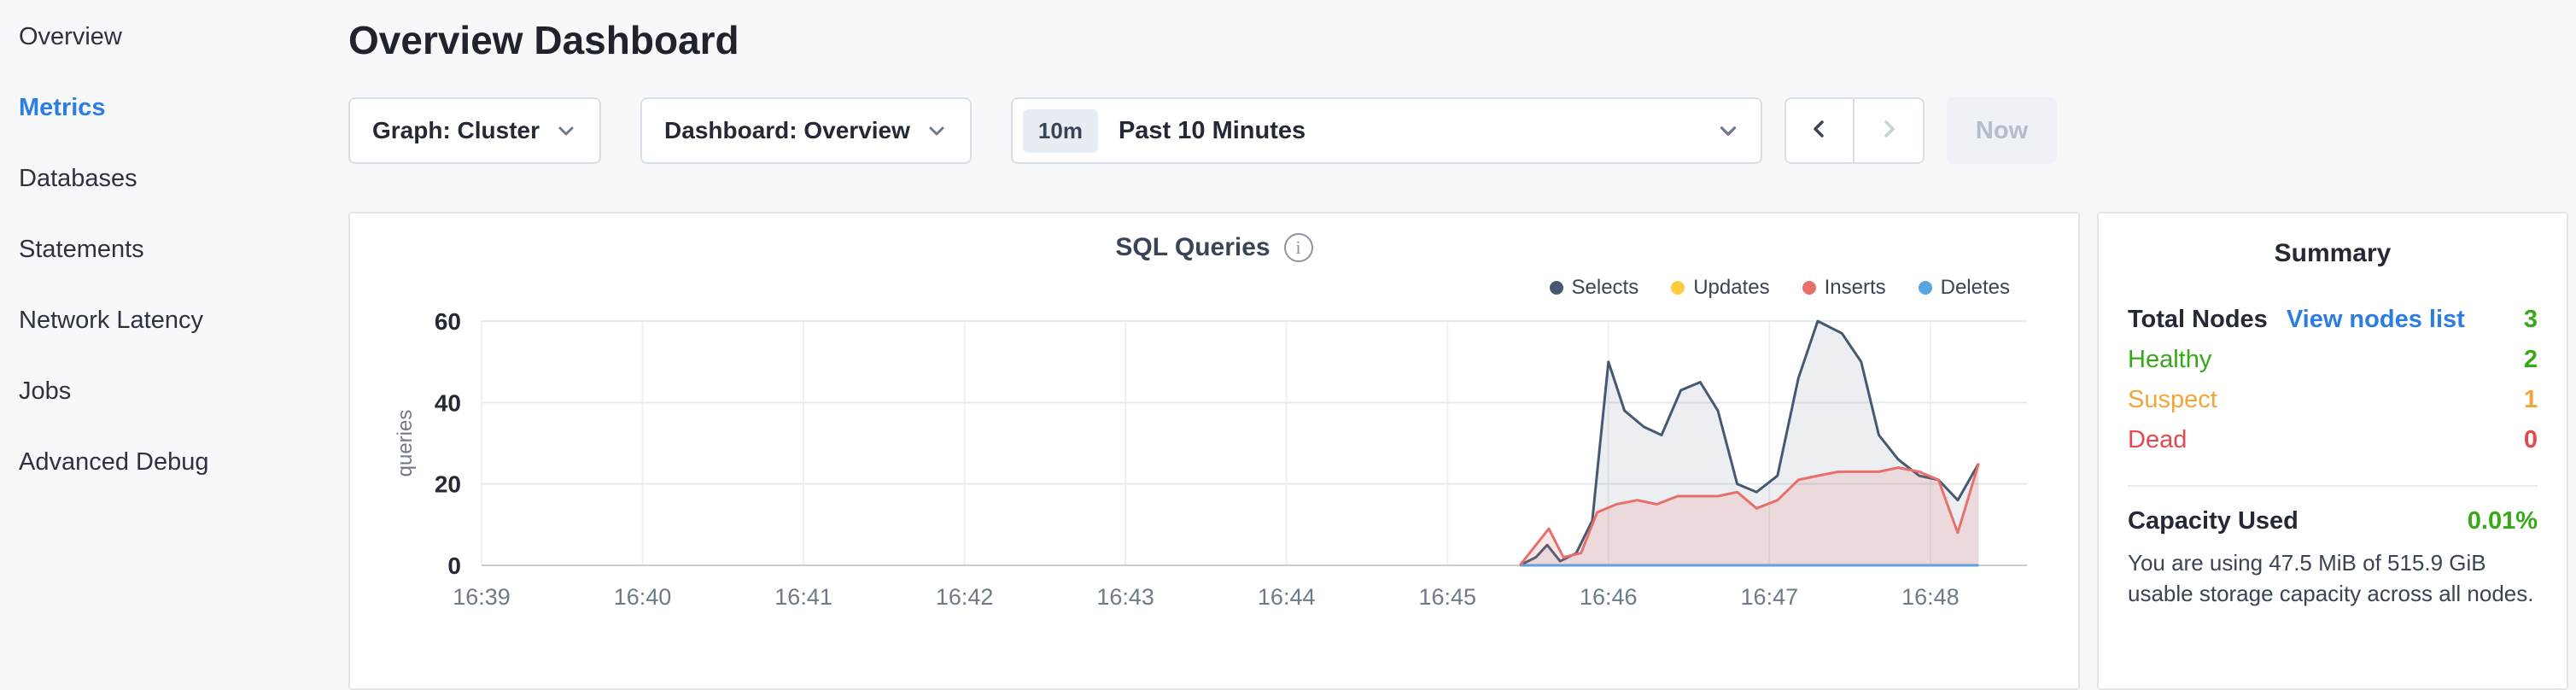 The width and height of the screenshot is (2576, 690). I want to click on svg-text: 16:40, so click(643, 597).